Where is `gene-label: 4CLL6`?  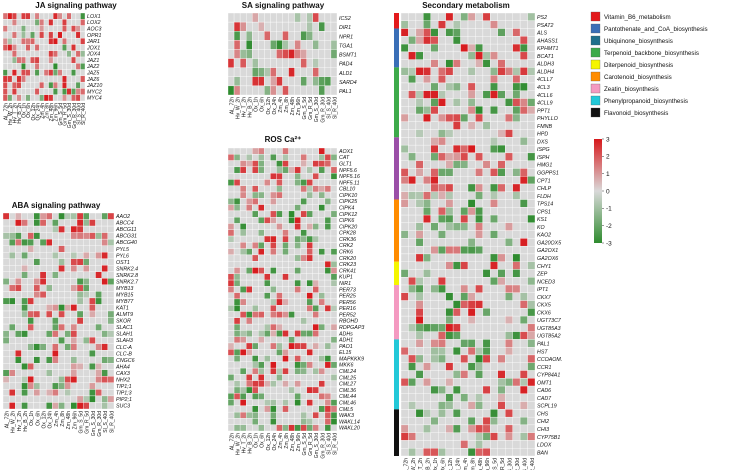 gene-label: 4CLL6 is located at coordinates (545, 96).